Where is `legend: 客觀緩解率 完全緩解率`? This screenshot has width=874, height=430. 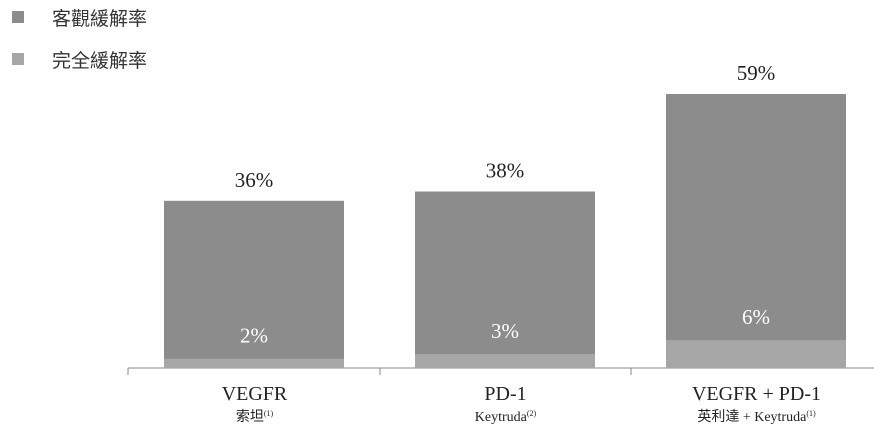 legend: 客觀緩解率 完全緩解率 is located at coordinates (79, 48).